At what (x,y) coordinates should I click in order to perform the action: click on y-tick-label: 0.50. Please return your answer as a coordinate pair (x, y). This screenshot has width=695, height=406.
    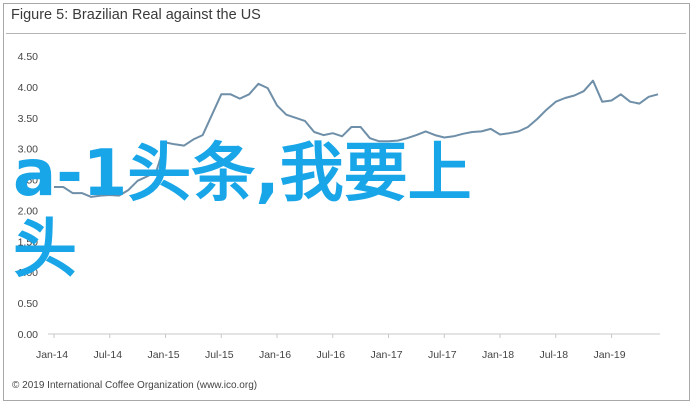
    Looking at the image, I should click on (28, 304).